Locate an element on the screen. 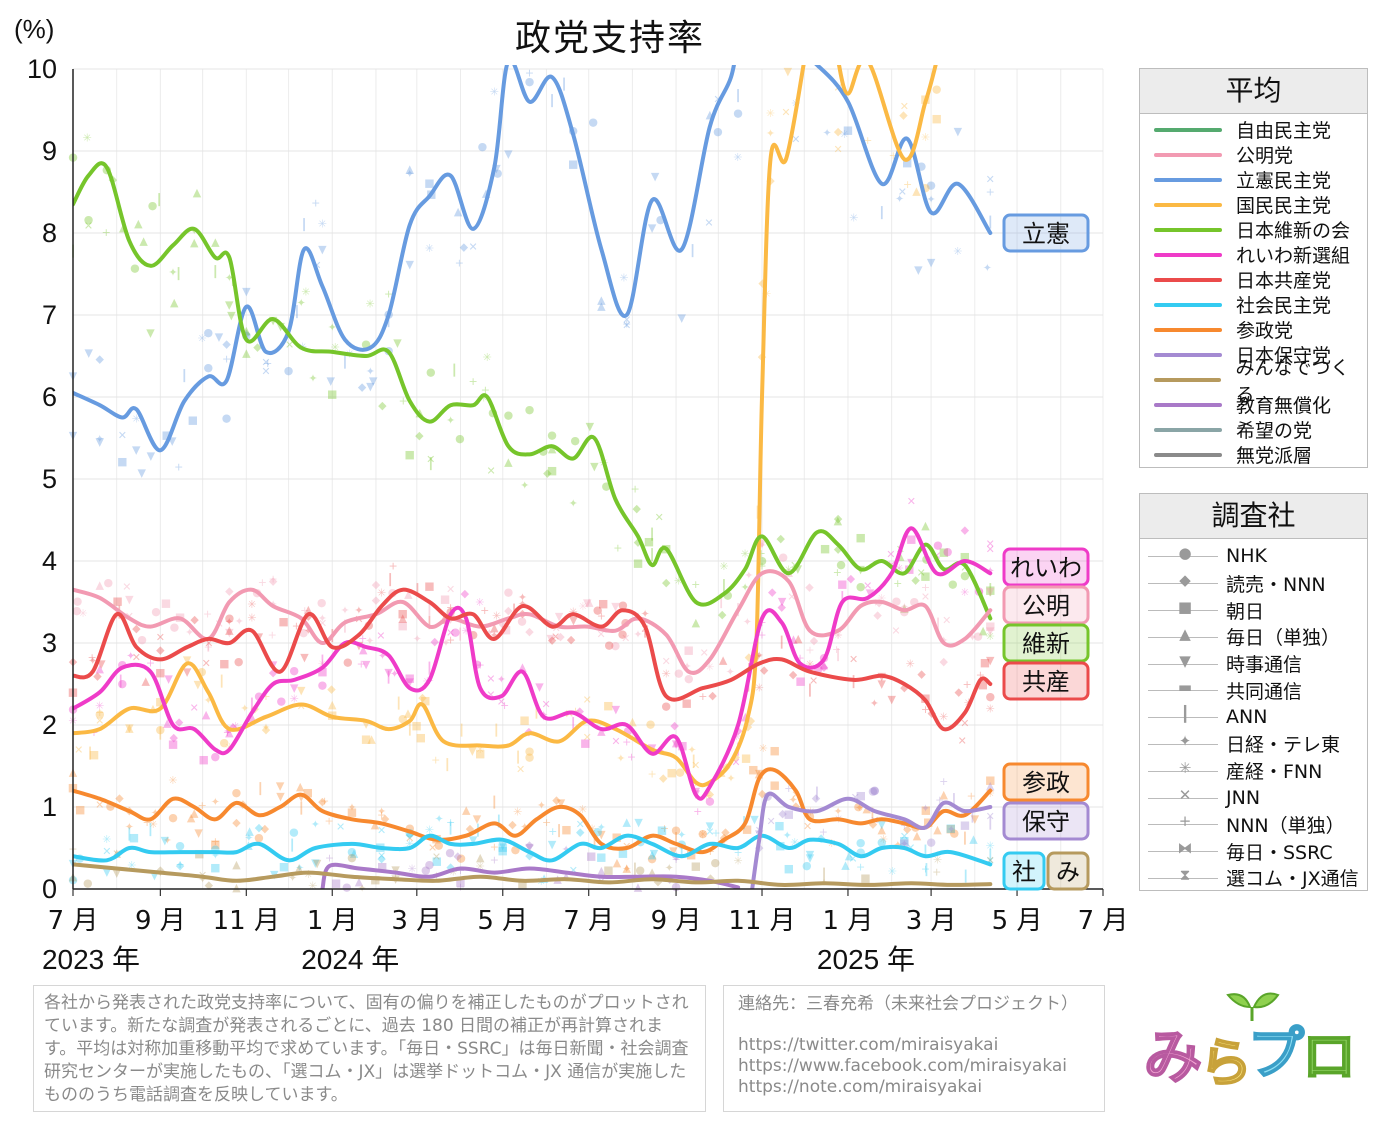 The width and height of the screenshot is (1383, 1127). end-label-text: 参政 is located at coordinates (1046, 783).